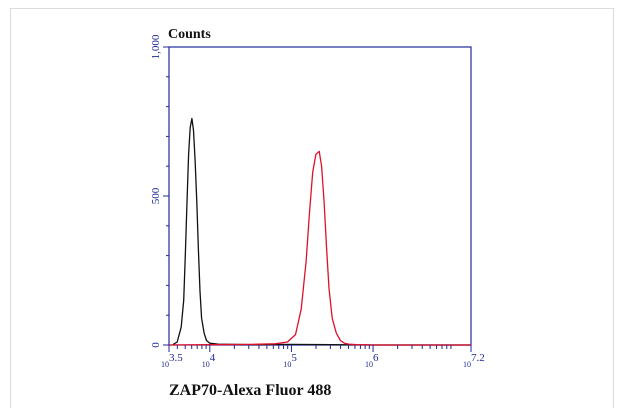 Image resolution: width=624 pixels, height=409 pixels. What do you see at coordinates (172, 360) in the screenshot?
I see `x-tick-label: 103.5` at bounding box center [172, 360].